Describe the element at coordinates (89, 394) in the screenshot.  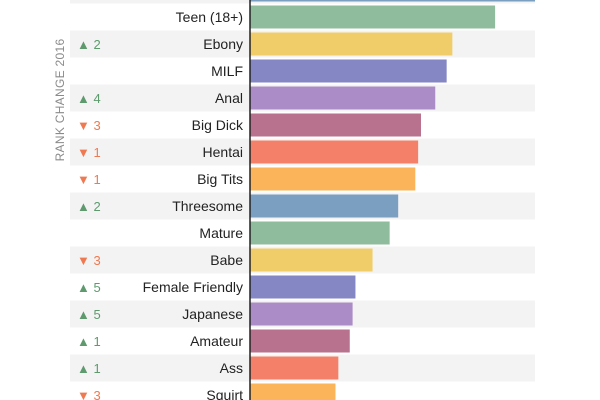
I see `rank-change-squirt: ▼ 3` at that location.